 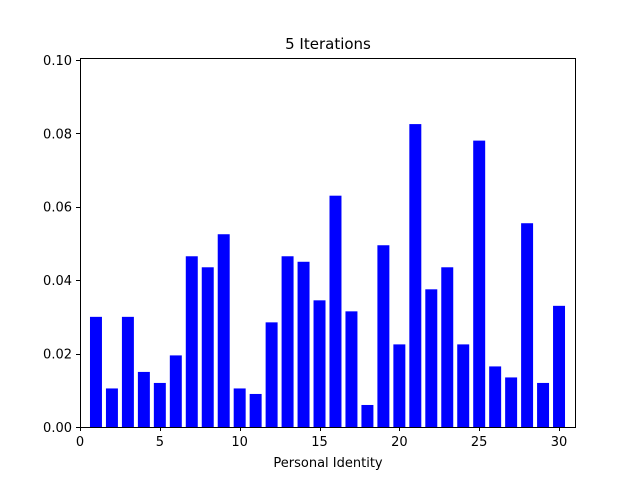 I want to click on x-axis-ticks: 0 5 10 15 20 25 30, so click(x=321, y=438).